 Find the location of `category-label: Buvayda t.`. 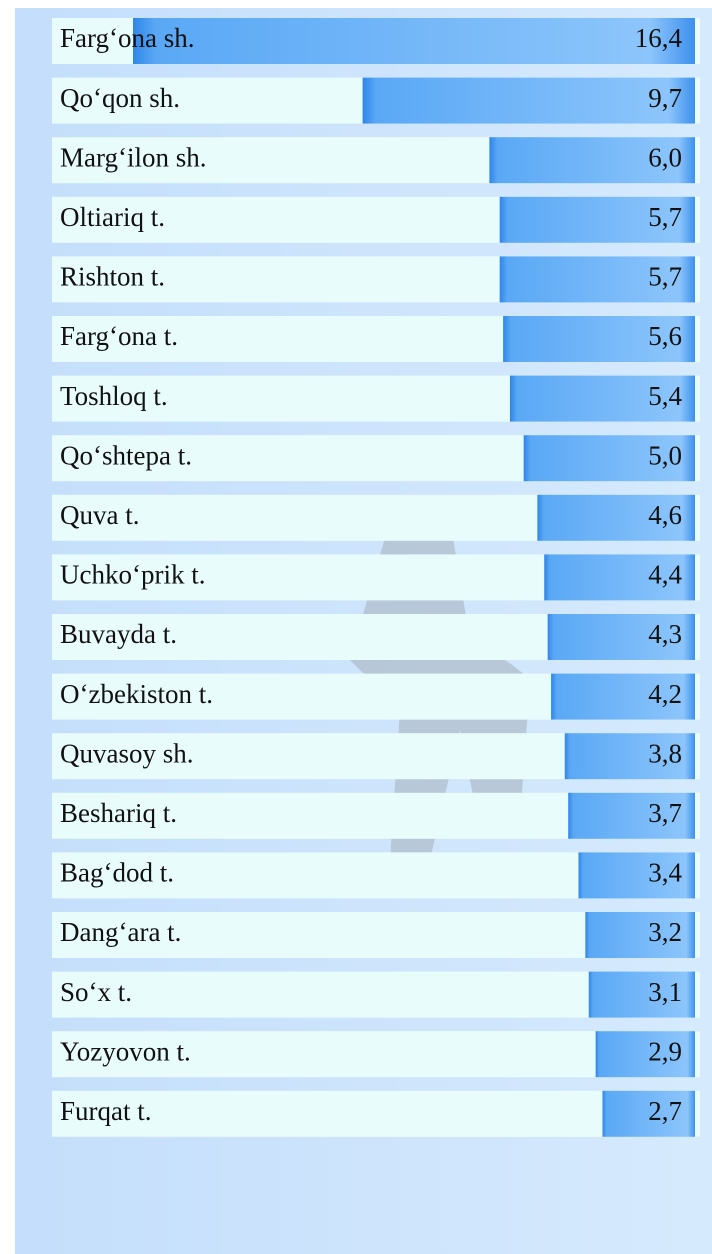

category-label: Buvayda t. is located at coordinates (118, 634).